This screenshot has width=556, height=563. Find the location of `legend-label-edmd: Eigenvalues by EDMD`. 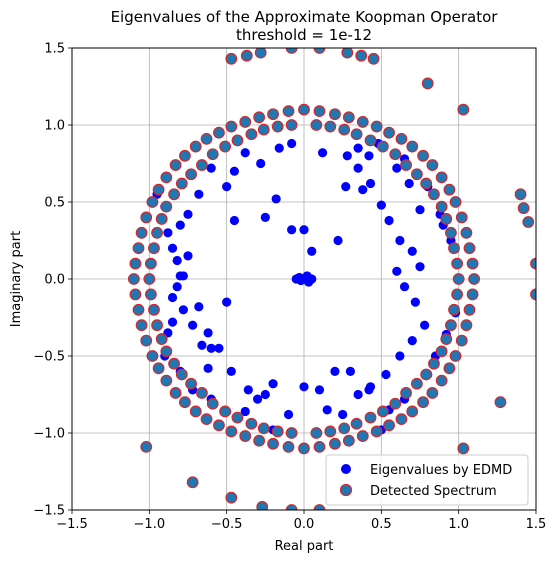

legend-label-edmd: Eigenvalues by EDMD is located at coordinates (441, 470).